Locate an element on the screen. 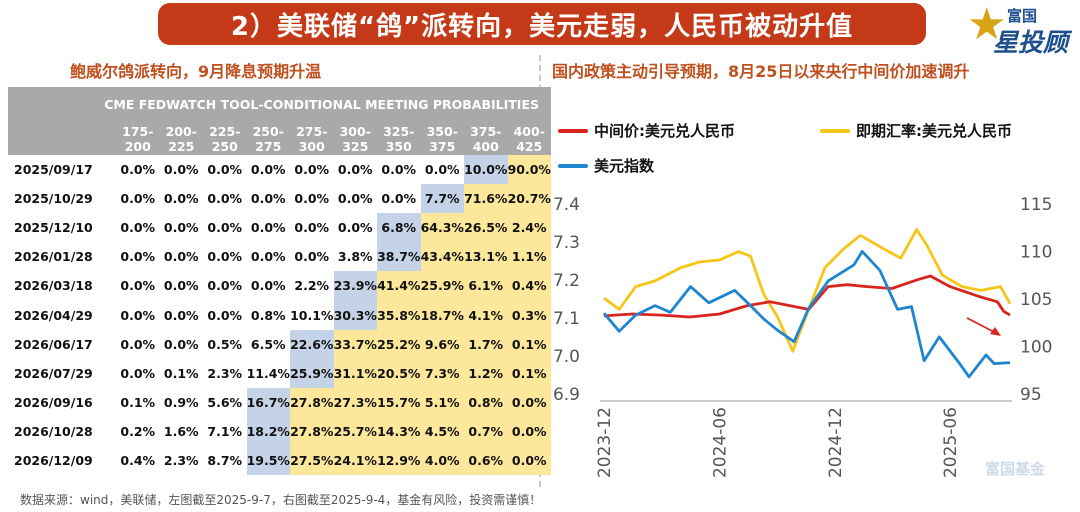 This screenshot has width=1080, height=512. probability-cell: 24.1% is located at coordinates (355, 460).